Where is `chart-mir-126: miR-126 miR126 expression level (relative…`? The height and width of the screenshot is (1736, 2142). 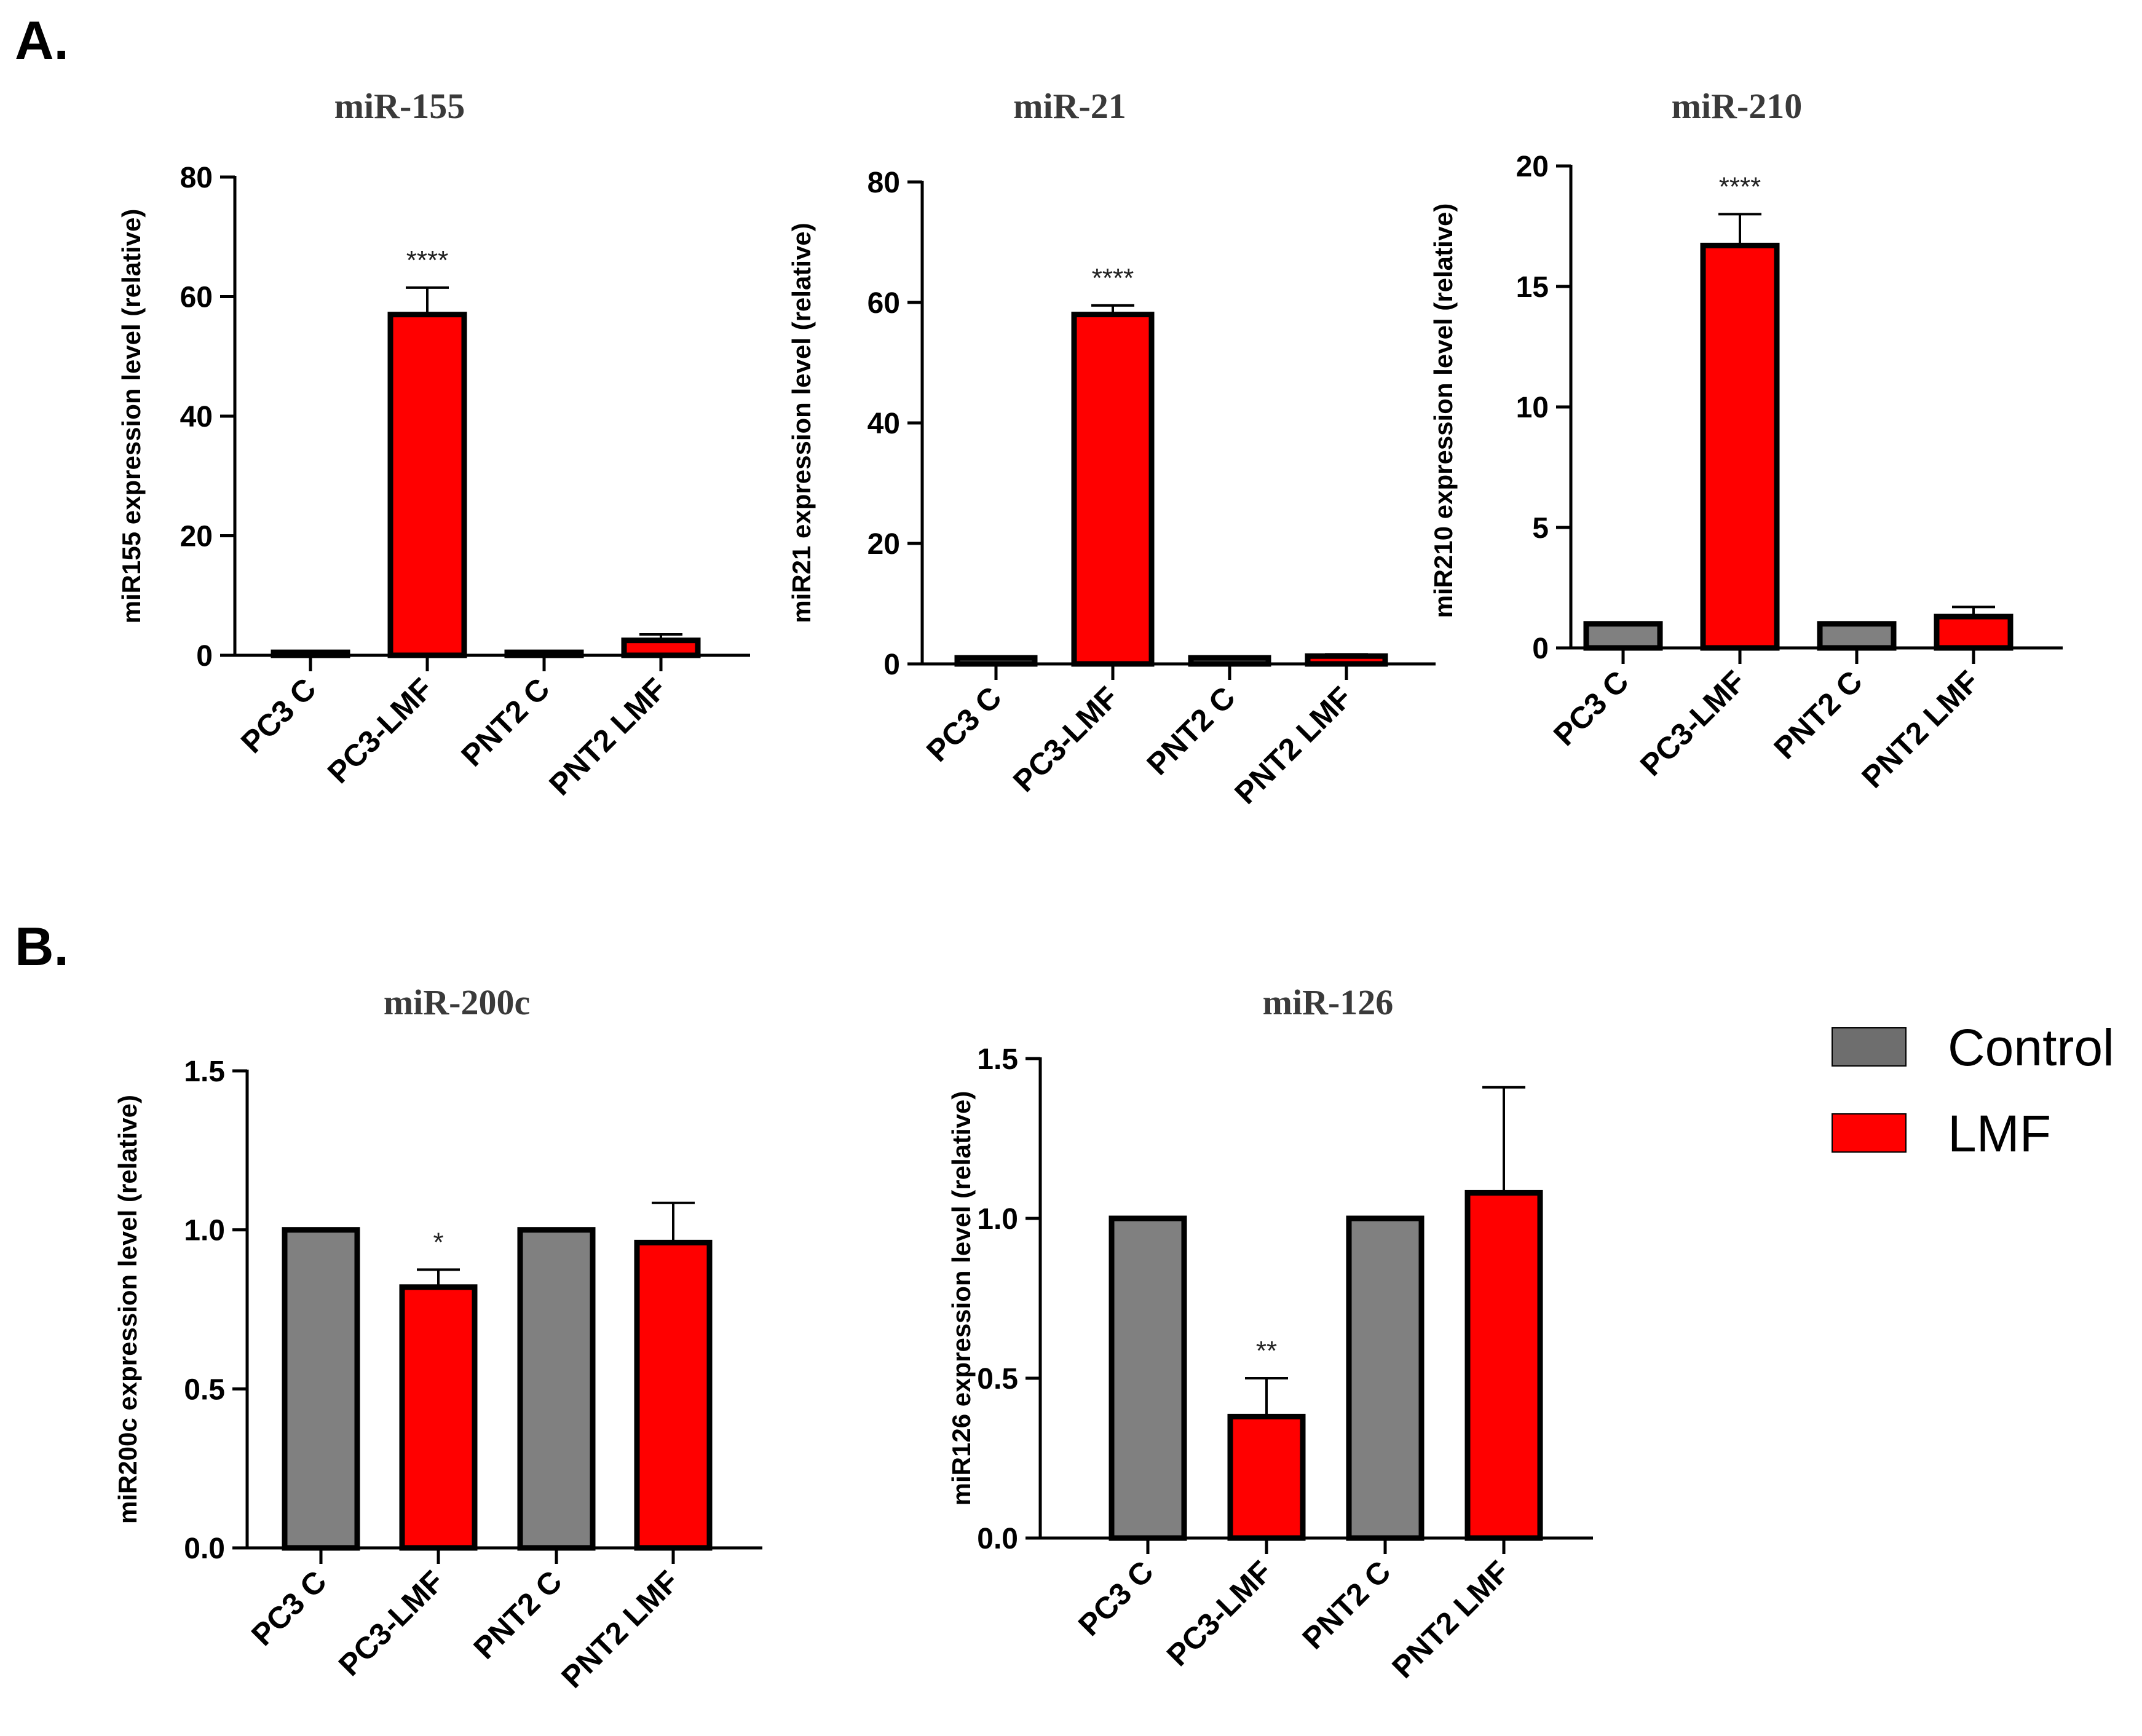 chart-mir-126: miR-126 miR126 expression level (relative… is located at coordinates (1270, 1333).